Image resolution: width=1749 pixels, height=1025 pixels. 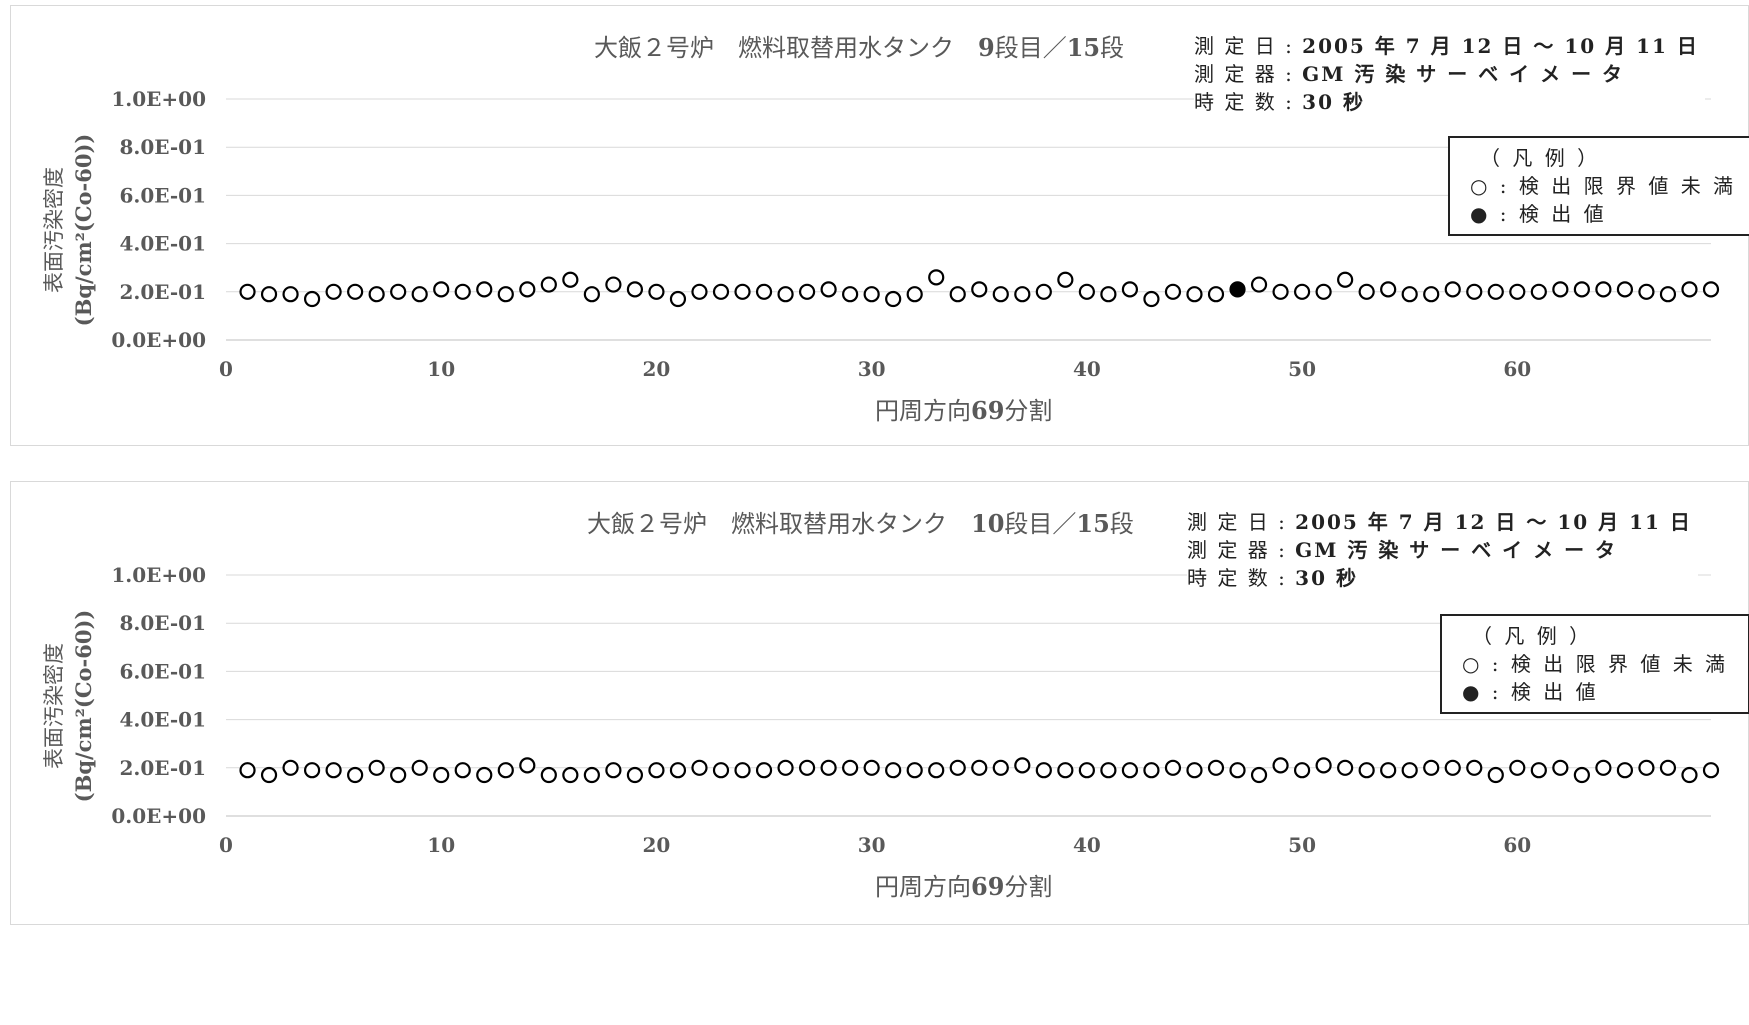 I want to click on info-date-1: 測 定 日 : 2005 年 7 月 12 日 ～ 10 月 11 日, so click(x=1446, y=46).